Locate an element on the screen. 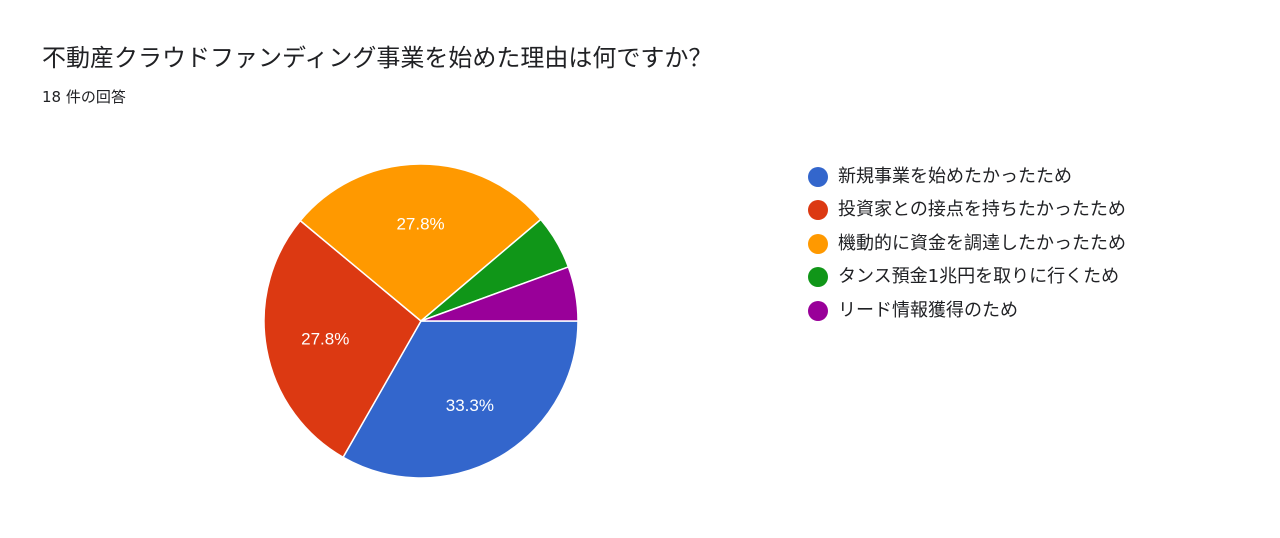 Image resolution: width=1280 pixels, height=538 pixels. response-count: 18 件の回答 is located at coordinates (84, 97).